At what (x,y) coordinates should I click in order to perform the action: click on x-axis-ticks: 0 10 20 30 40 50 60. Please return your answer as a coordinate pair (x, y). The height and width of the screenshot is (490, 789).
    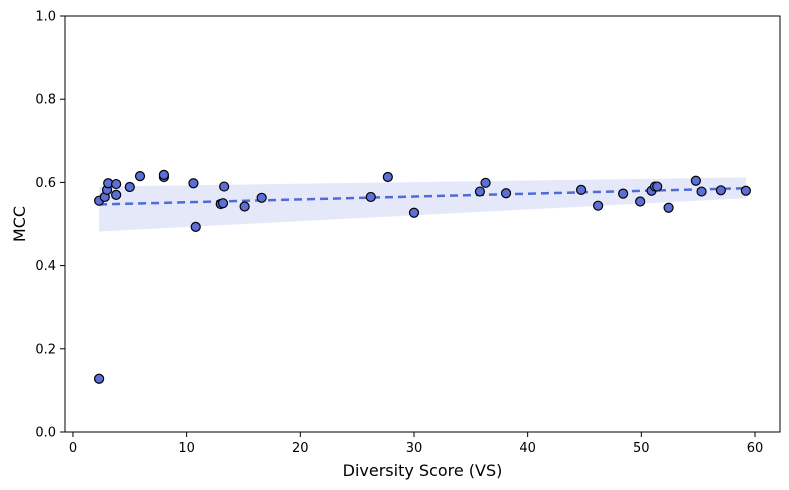
    Looking at the image, I should click on (416, 444).